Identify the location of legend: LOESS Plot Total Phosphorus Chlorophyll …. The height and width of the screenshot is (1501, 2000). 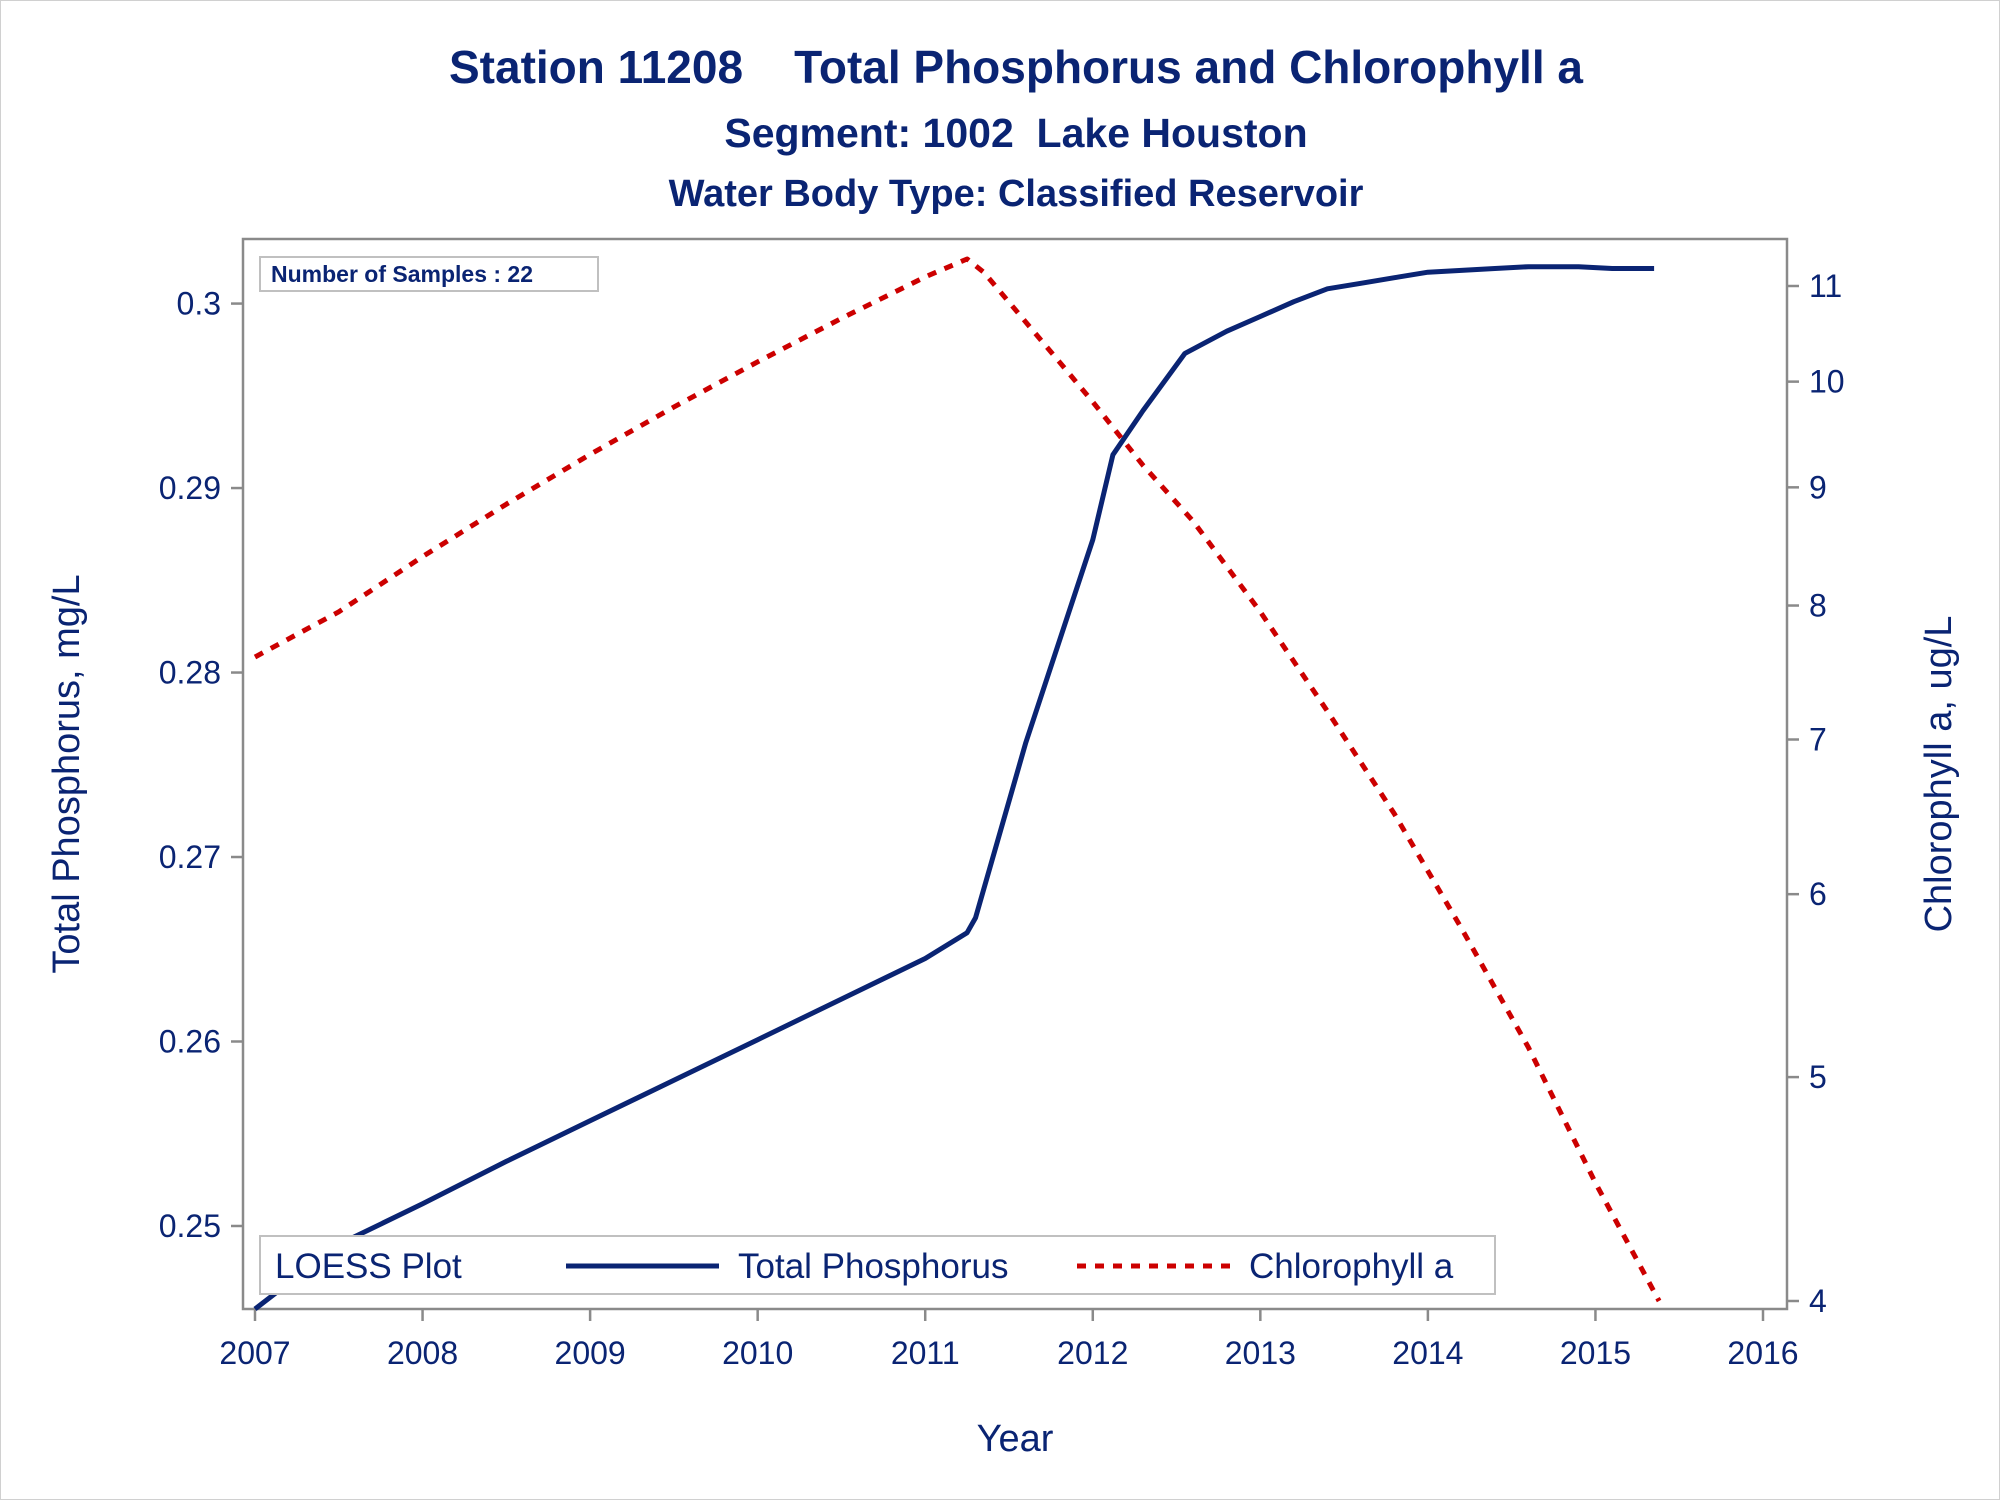
(877, 1265).